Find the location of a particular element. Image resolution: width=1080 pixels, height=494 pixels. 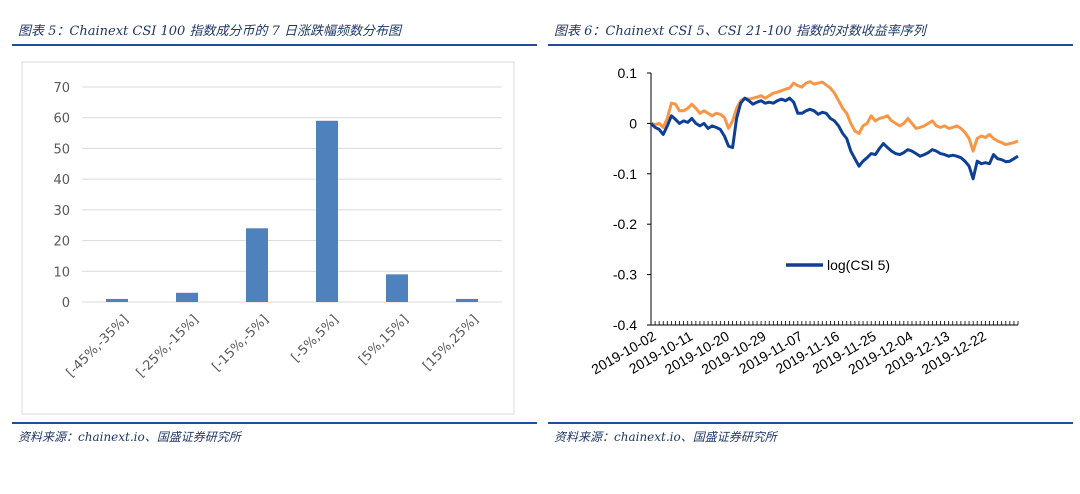

line-y-axis: 0.1 0 -0.1 -0.2 -0.3 -0.4 is located at coordinates (625, 199).